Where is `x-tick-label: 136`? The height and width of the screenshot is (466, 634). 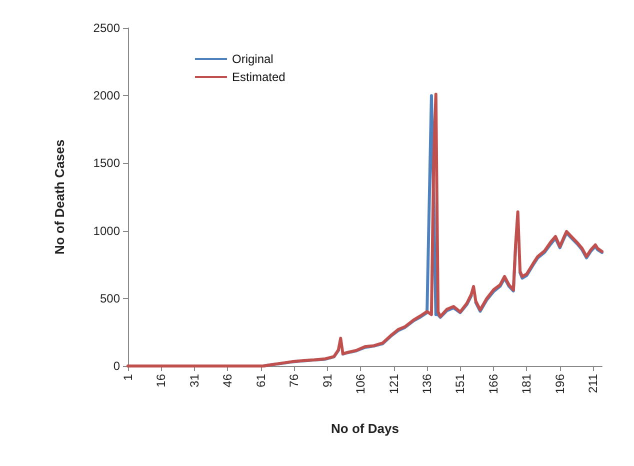 x-tick-label: 136 is located at coordinates (427, 384).